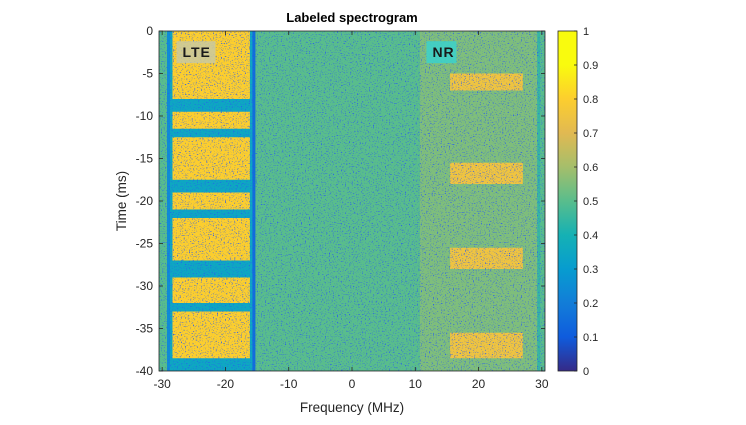  Describe the element at coordinates (590, 270) in the screenshot. I see `colorbar-tick-label: 0.3` at that location.